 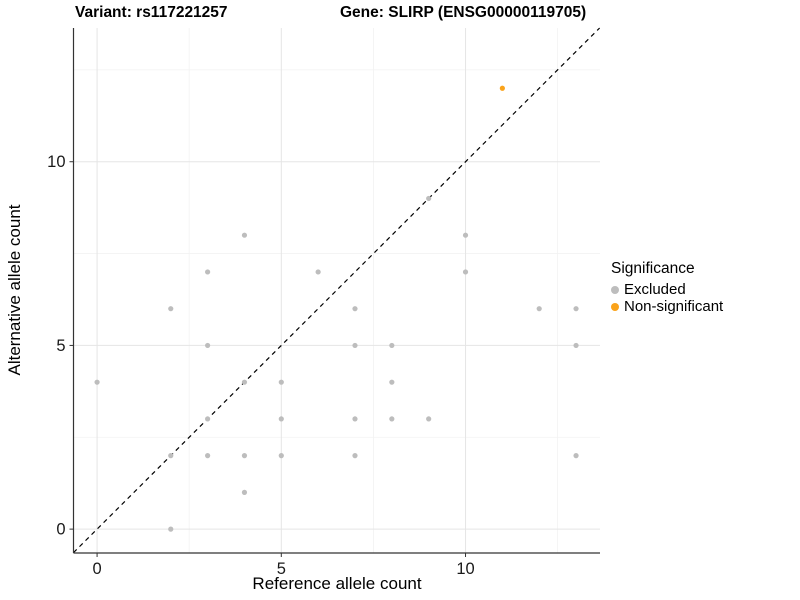 I want to click on legend-item-excluded: Excluded, so click(x=667, y=290).